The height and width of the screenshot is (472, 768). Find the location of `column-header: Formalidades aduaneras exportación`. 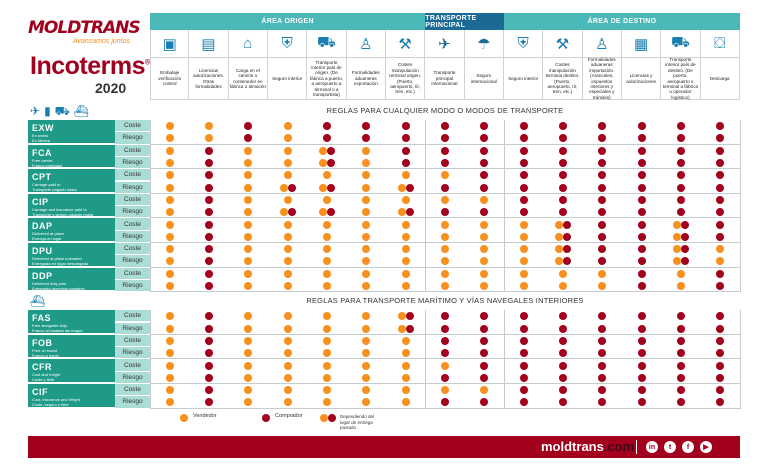

column-header: Formalidades aduaneras exportación is located at coordinates (366, 79).